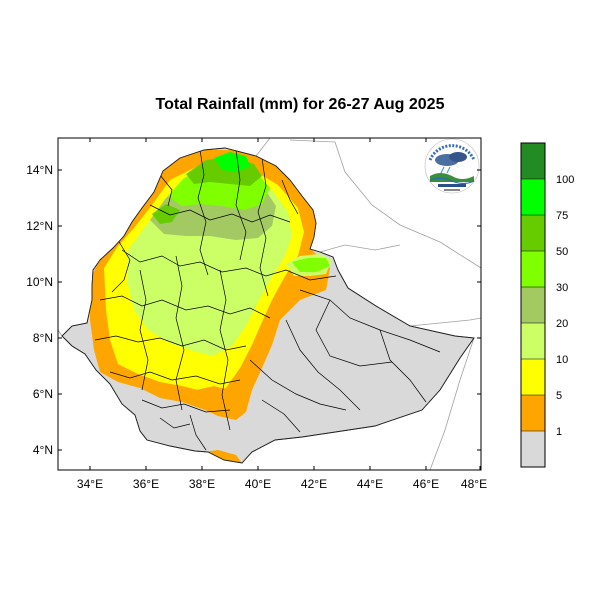 The image size is (600, 600). Describe the element at coordinates (426, 484) in the screenshot. I see `x-tick-label: 46°E` at that location.